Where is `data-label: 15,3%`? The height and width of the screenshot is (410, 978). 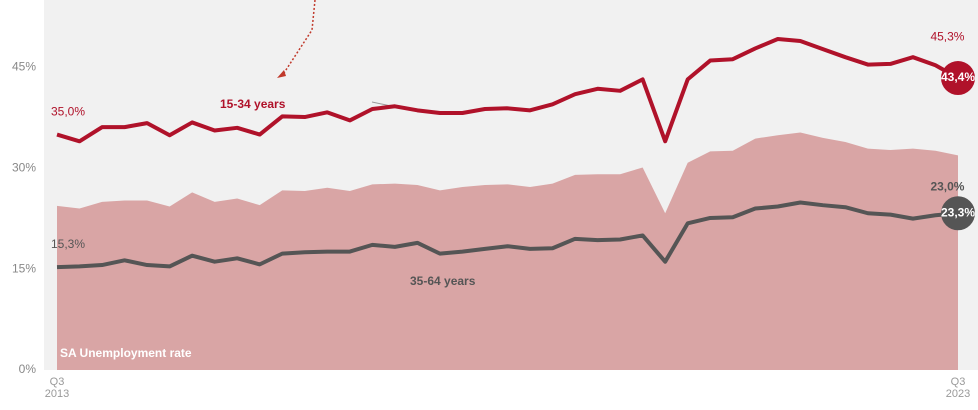 data-label: 15,3% is located at coordinates (68, 244).